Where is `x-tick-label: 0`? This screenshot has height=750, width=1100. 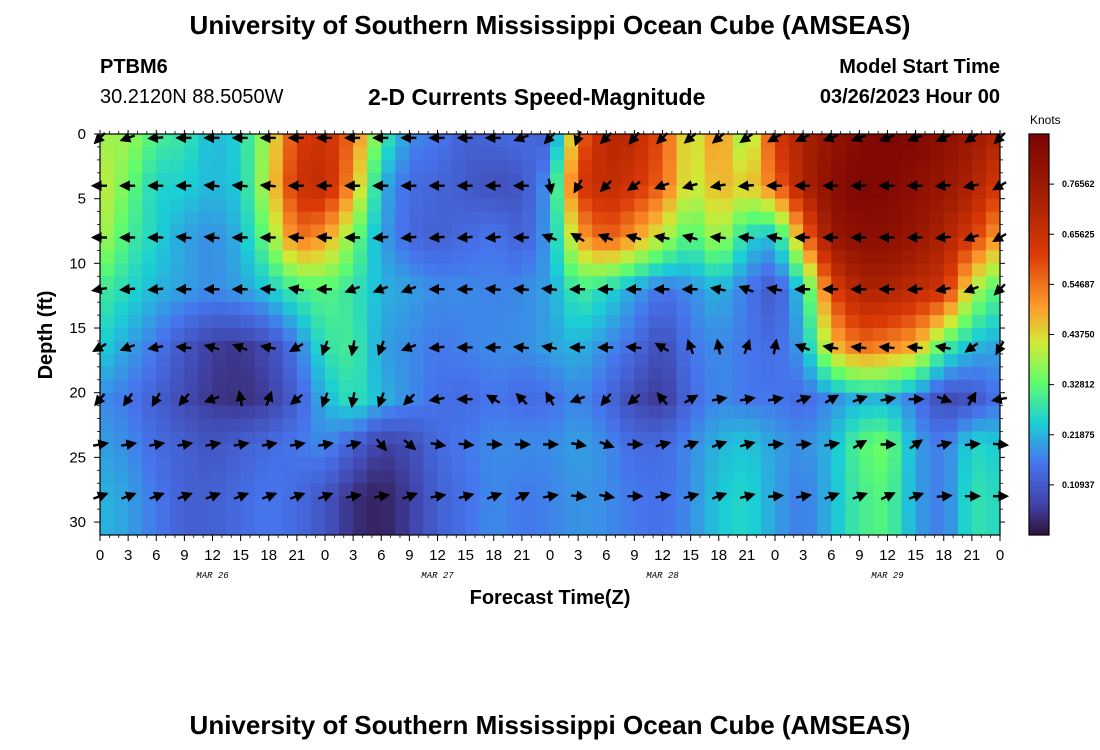
x-tick-label: 0 is located at coordinates (775, 555).